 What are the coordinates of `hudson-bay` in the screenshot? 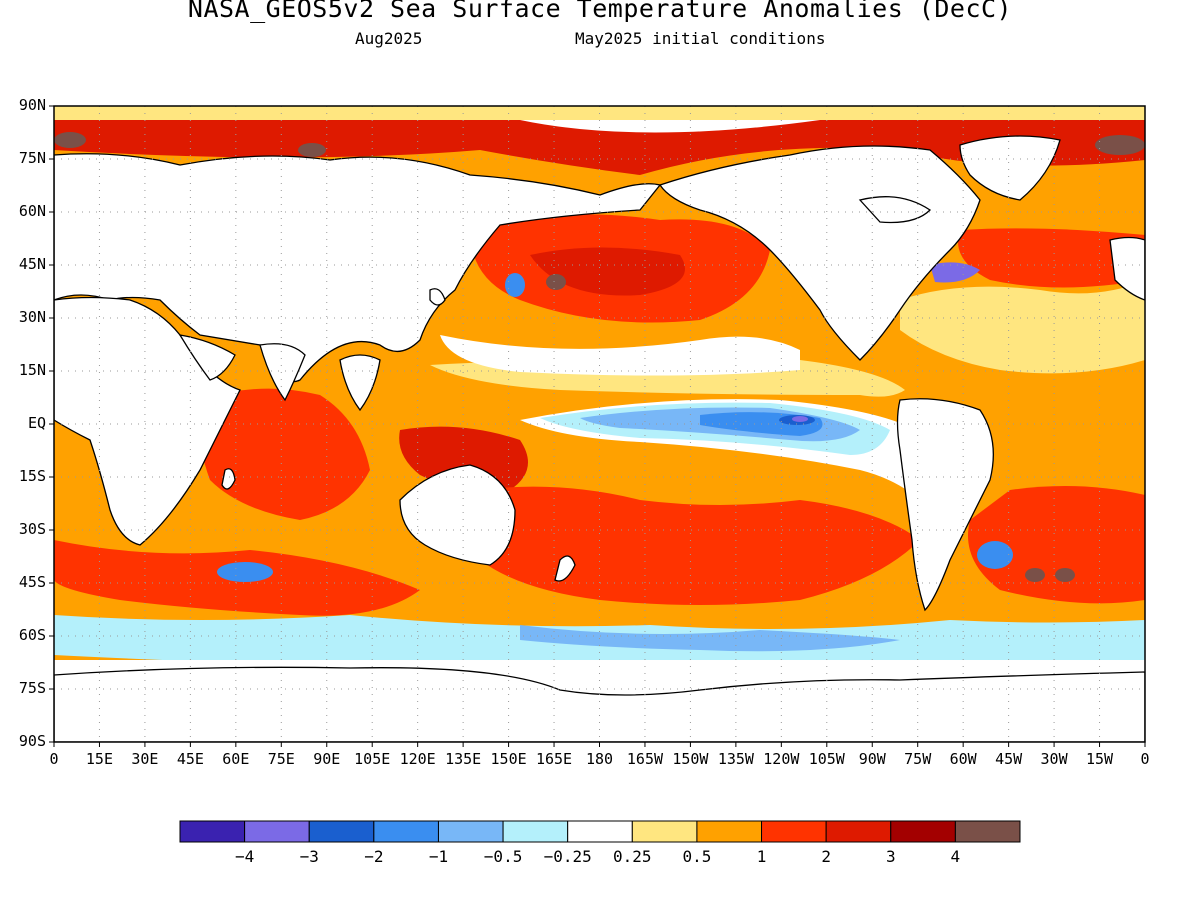 It's located at (895, 210).